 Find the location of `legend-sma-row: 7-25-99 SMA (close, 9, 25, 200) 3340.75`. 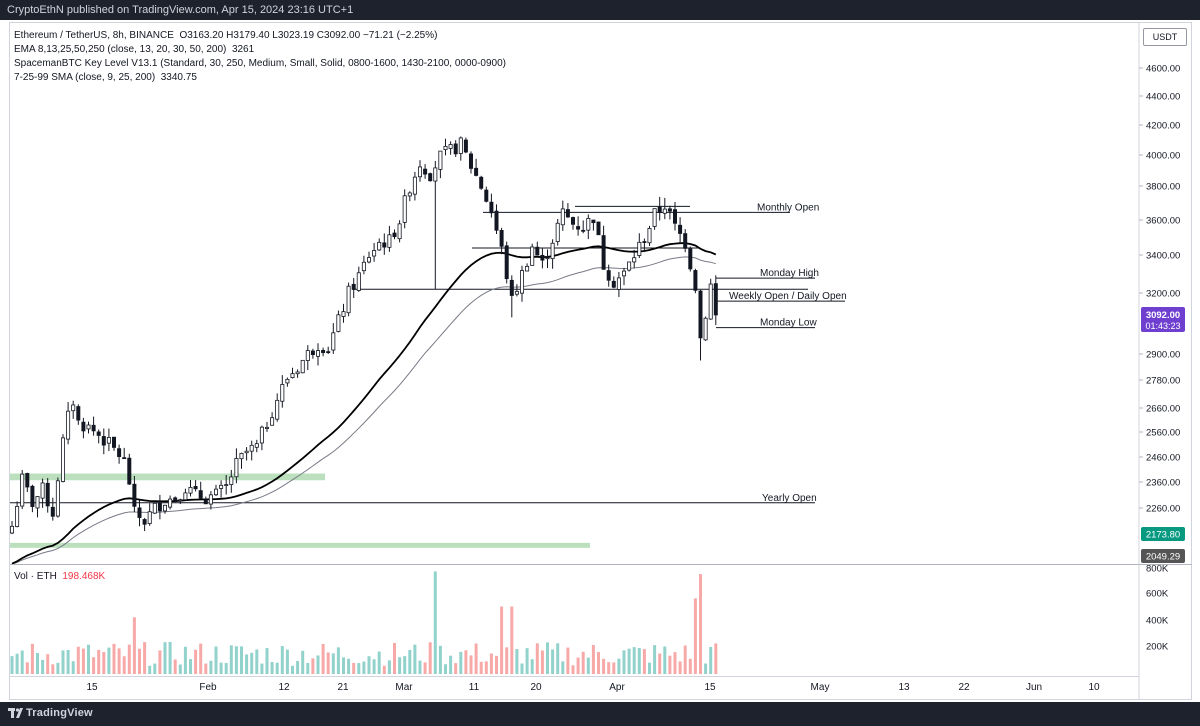

legend-sma-row: 7-25-99 SMA (close, 9, 25, 200) 3340.75 is located at coordinates (260, 78).